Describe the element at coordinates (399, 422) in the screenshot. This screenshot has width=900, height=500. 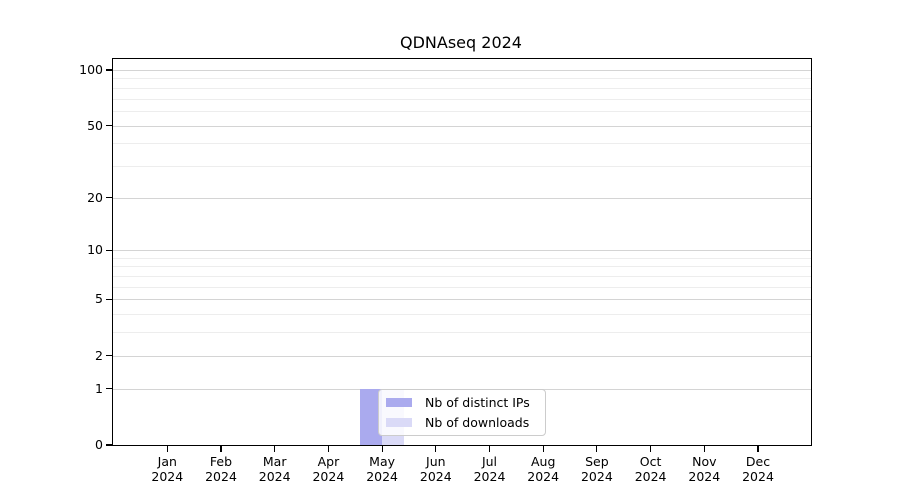
I see `legend-swatch-downloads` at that location.